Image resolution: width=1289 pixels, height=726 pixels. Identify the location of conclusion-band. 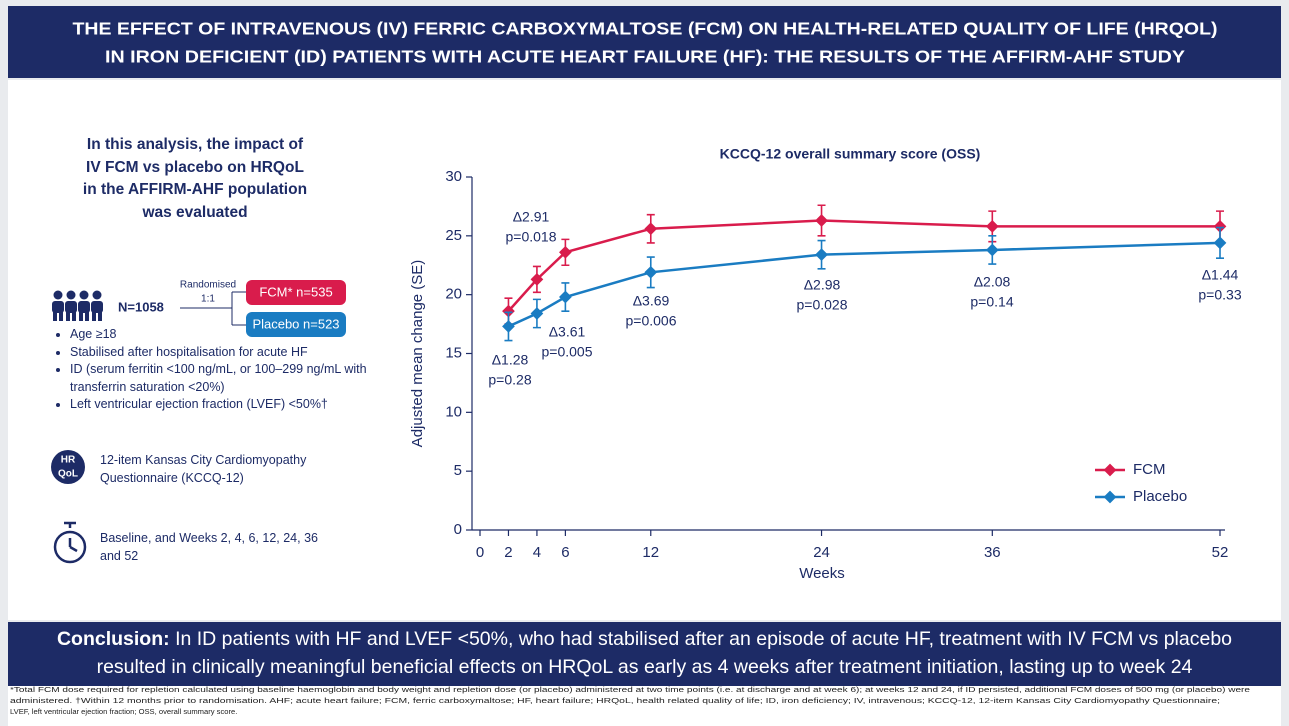
(644, 654).